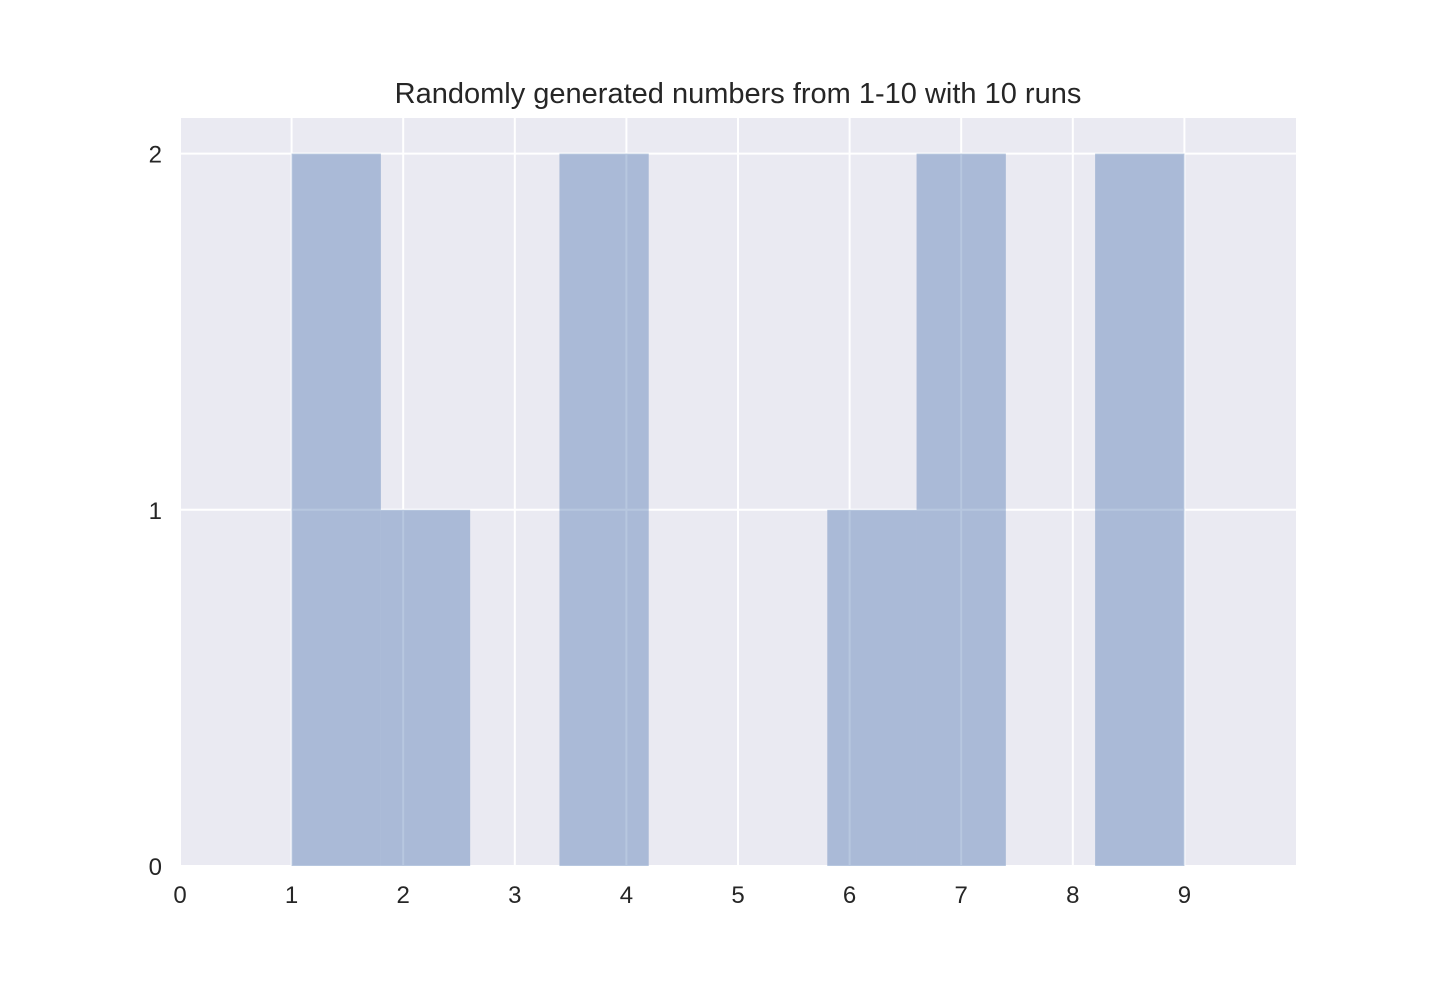 This screenshot has height=990, width=1440. I want to click on y-axis-ticks: 0 1 2, so click(155, 511).